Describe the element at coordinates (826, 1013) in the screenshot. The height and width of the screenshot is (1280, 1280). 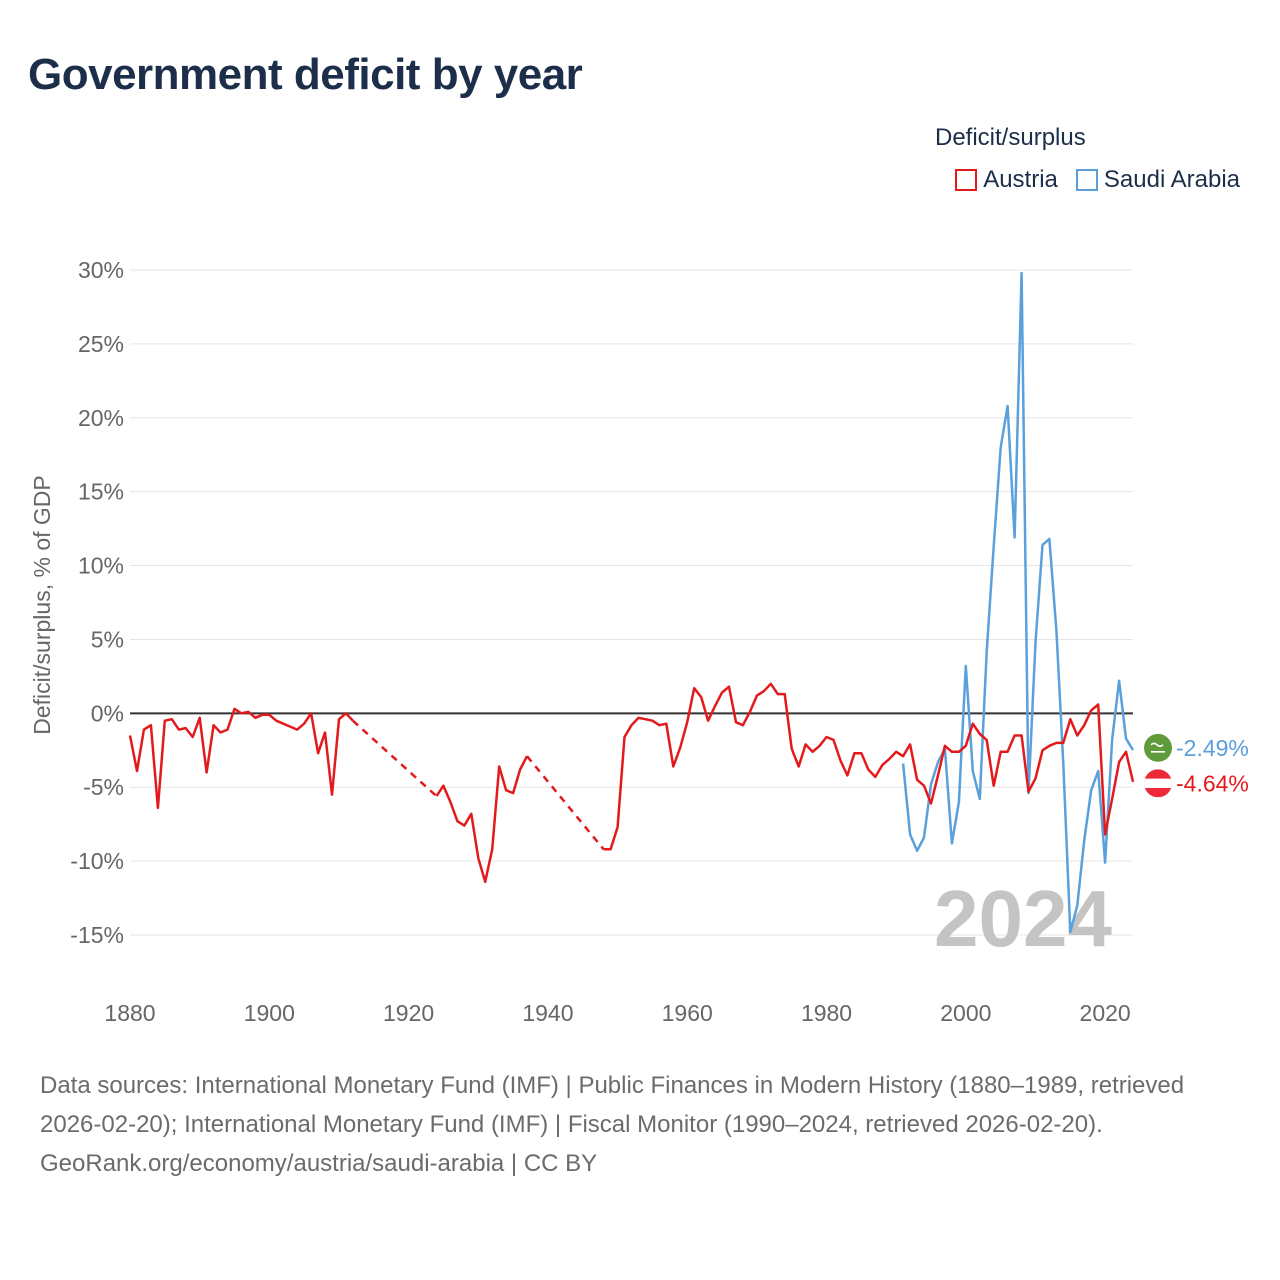
I see `x-tick-label: 1980` at that location.